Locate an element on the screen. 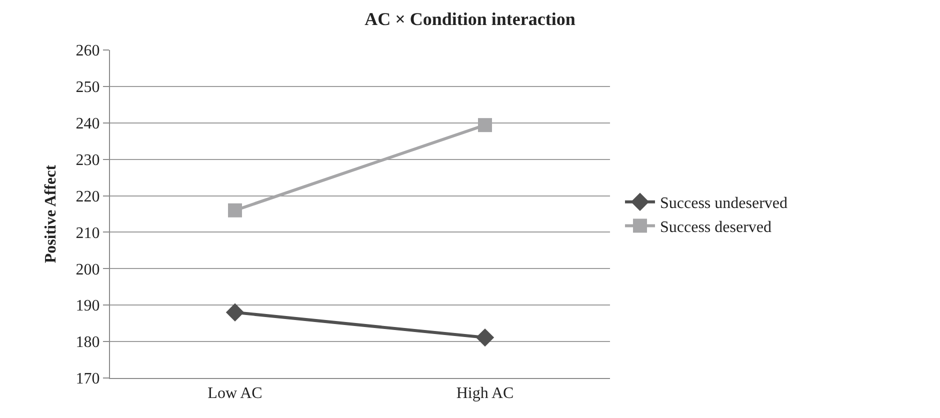  y-axis-title: Positive Affect is located at coordinates (51, 214).